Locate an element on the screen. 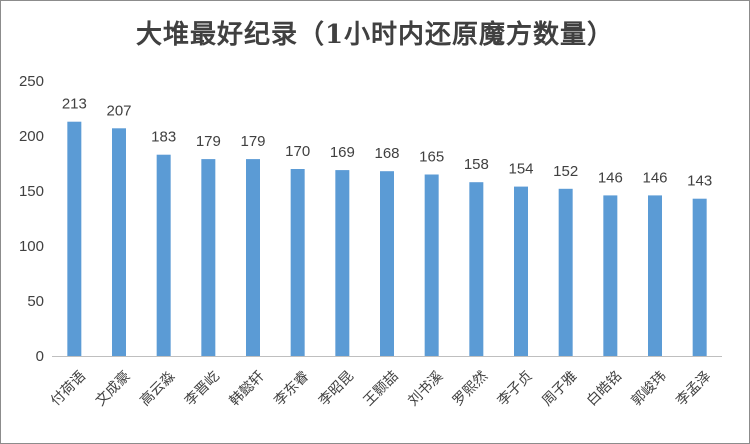 This screenshot has width=750, height=444. category-label: 王颢喆 is located at coordinates (381, 388).